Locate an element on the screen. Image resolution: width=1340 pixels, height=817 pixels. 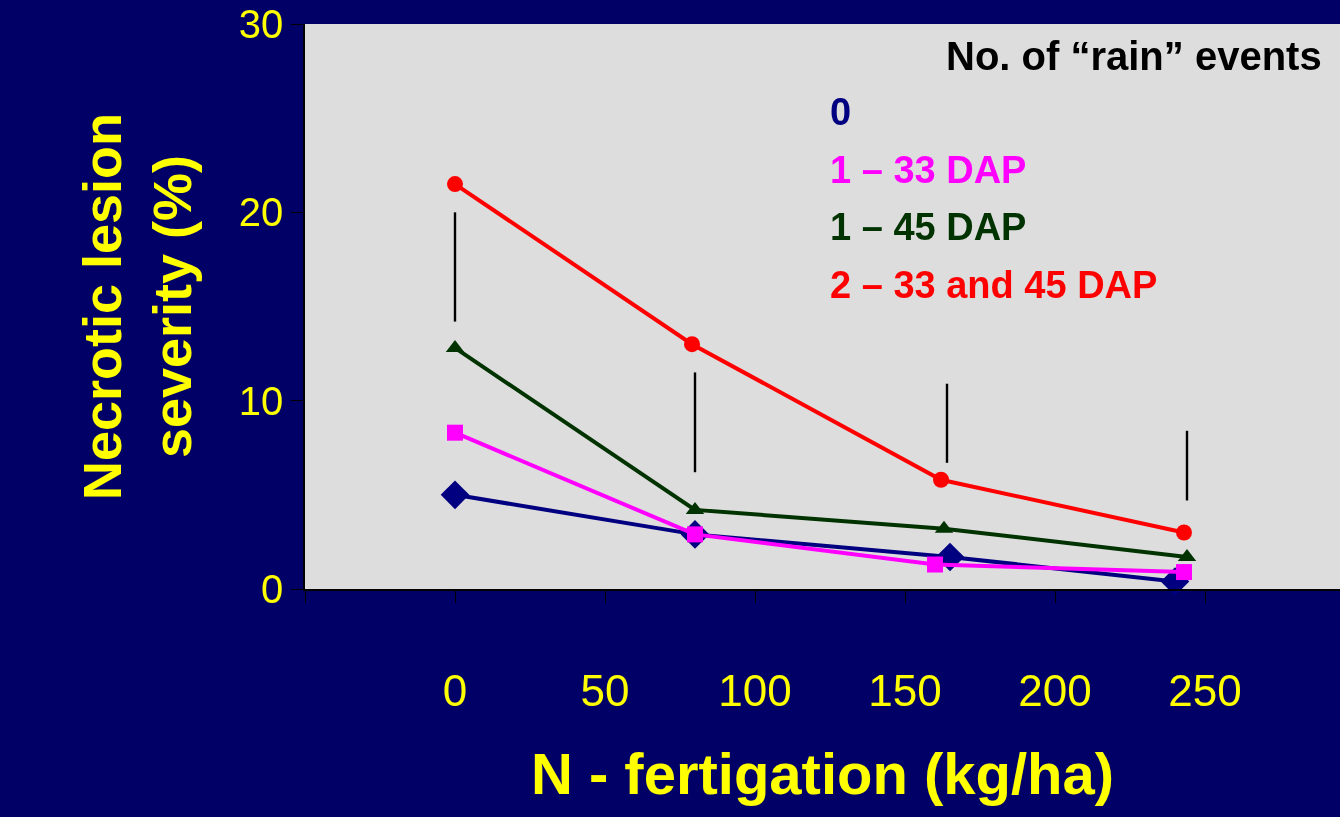
text: 2 – 33 and 45 DAP is located at coordinates (994, 285).